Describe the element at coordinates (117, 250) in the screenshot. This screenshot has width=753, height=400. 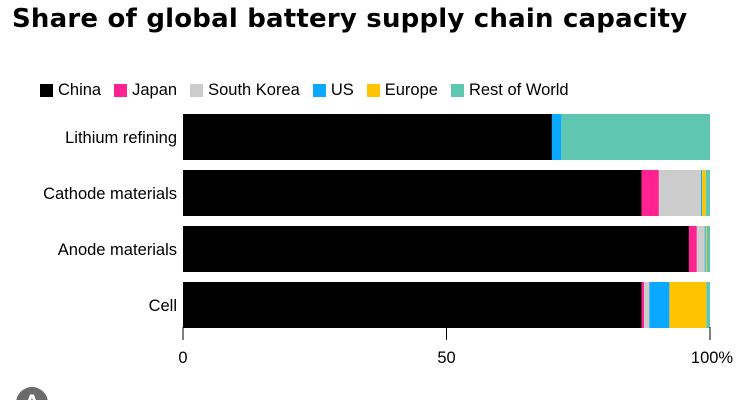
I see `category-label-anode-materials: Anode materials` at that location.